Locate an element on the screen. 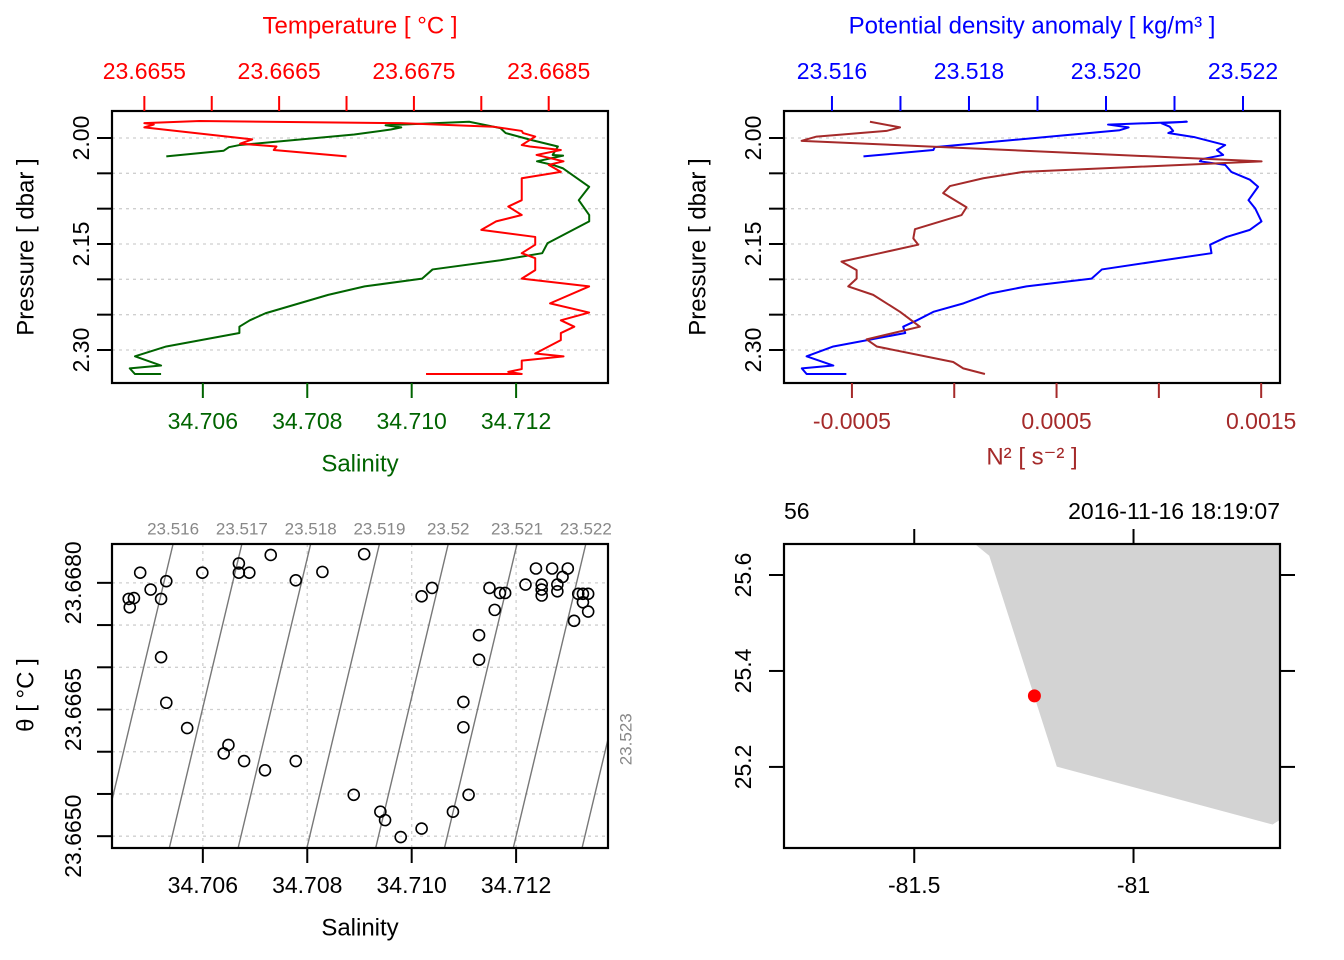 Image resolution: width=1344 pixels, height=960 pixels. left-axis-tick-label: 2.30 is located at coordinates (81, 350).